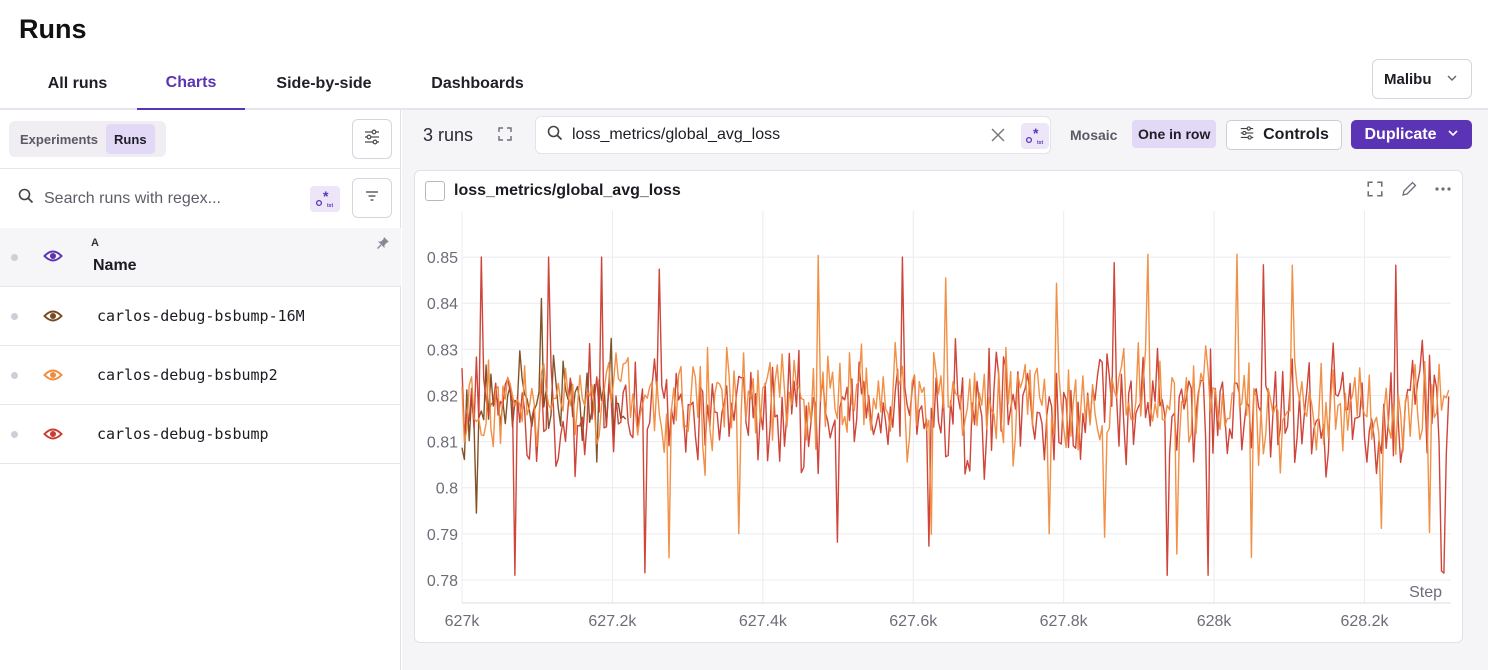 The image size is (1488, 670). I want to click on filter-button, so click(372, 198).